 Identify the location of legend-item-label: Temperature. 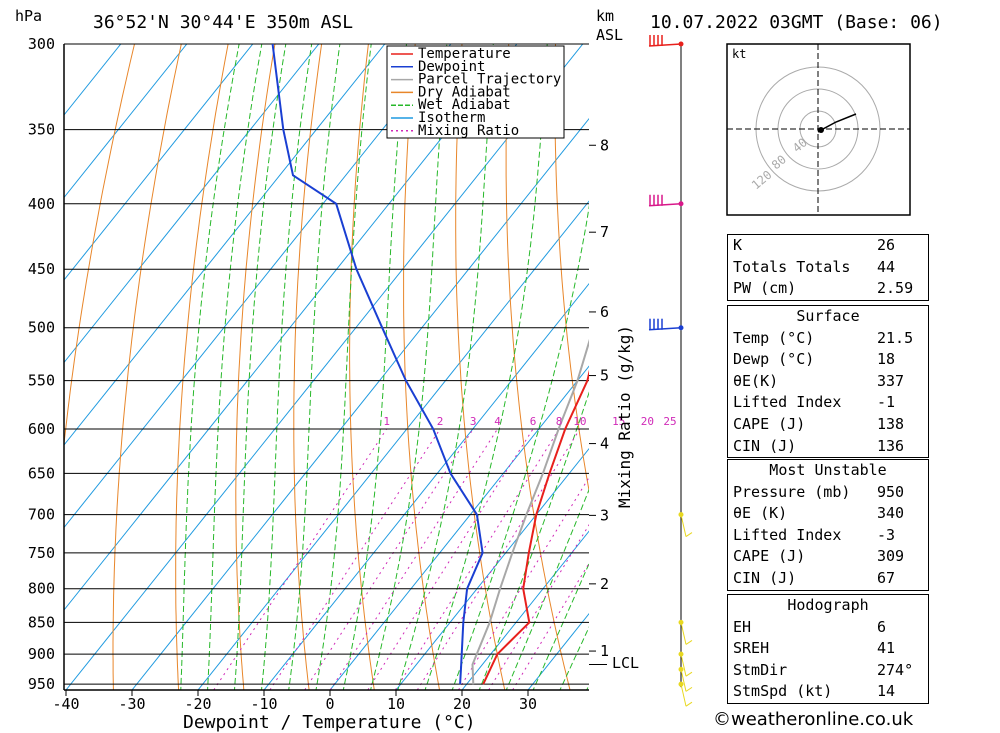
(464, 54).